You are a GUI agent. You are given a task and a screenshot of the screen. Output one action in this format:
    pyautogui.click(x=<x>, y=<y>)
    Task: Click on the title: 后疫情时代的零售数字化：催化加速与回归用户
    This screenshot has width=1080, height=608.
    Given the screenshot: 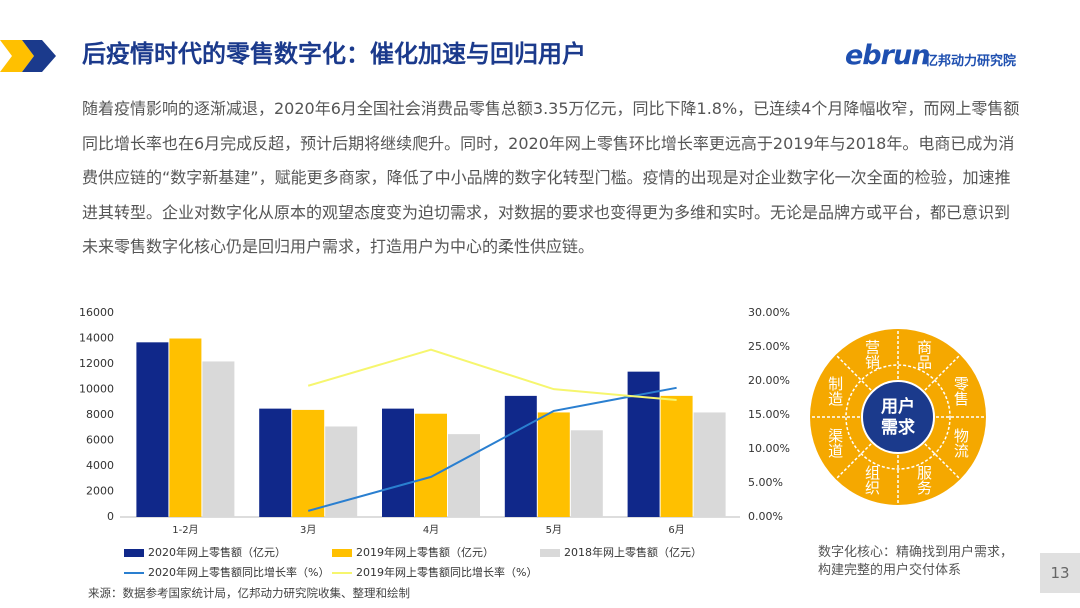 What is the action you would take?
    pyautogui.click(x=334, y=54)
    